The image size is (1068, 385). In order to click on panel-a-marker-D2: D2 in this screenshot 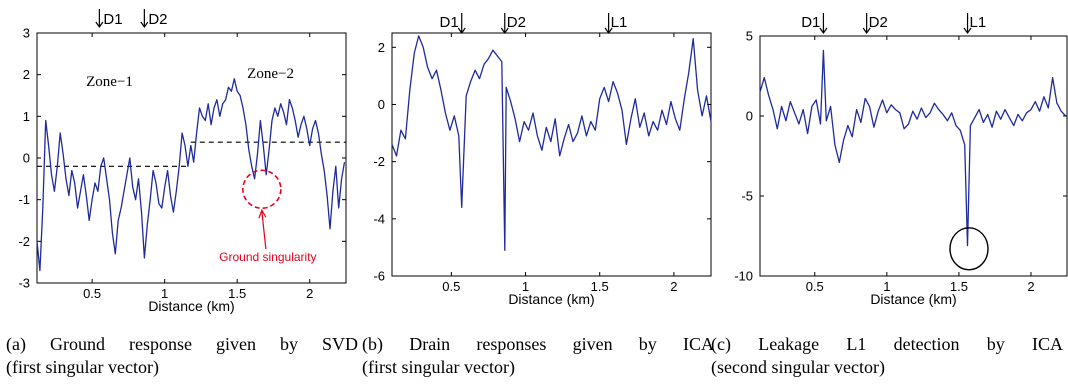, I will do `click(154, 19)`.